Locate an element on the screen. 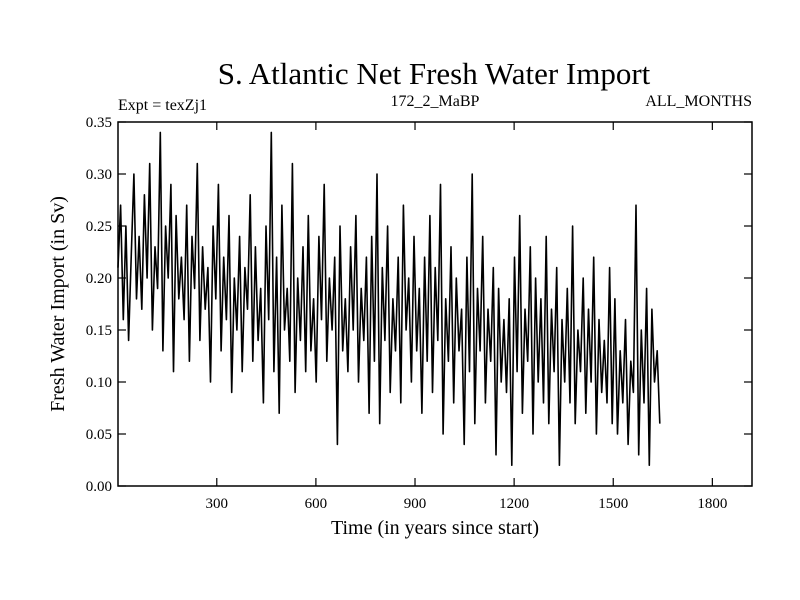 This screenshot has height=600, width=800. x-tick-label: 1800 is located at coordinates (712, 504).